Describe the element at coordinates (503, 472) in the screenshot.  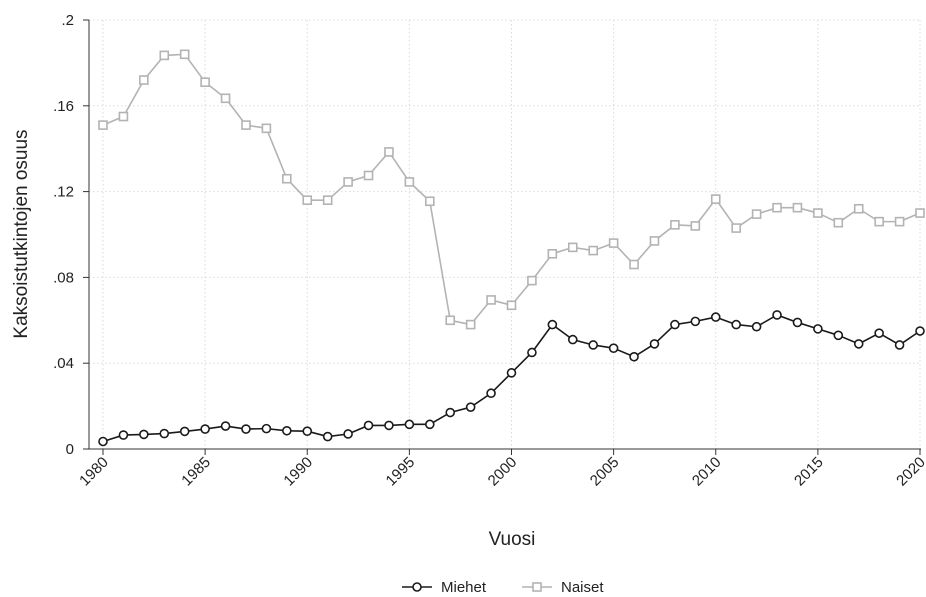
I see `x-tick-label: 2000` at that location.